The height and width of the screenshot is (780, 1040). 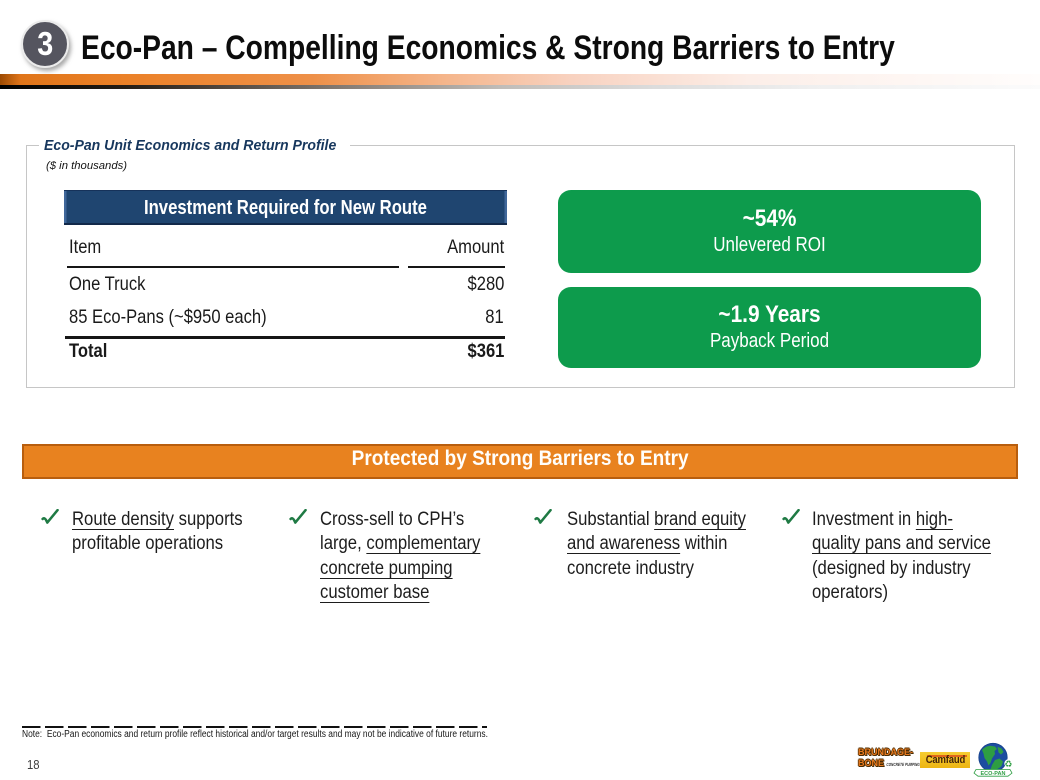 I want to click on text-segment: (designed by industry, so click(x=891, y=568).